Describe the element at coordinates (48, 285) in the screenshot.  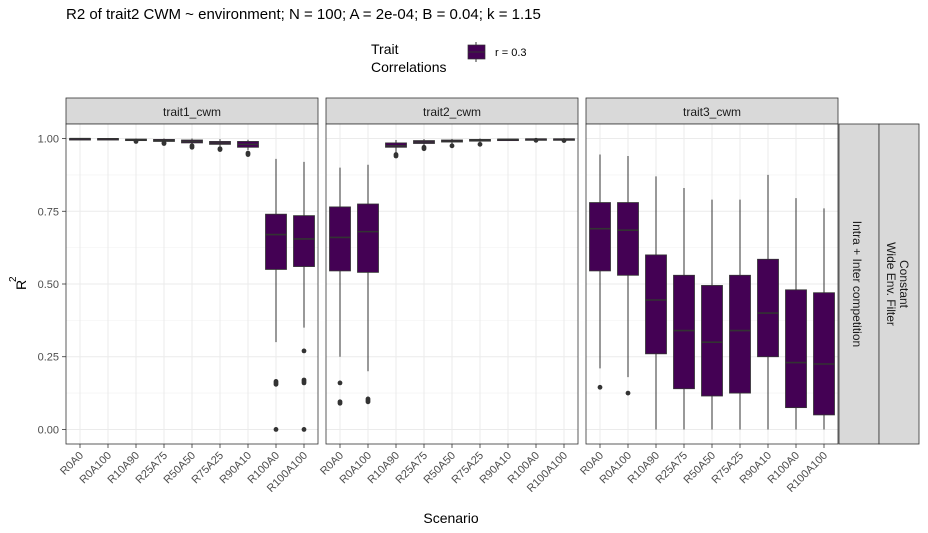
I see `y-tick-label: 0.50` at that location.